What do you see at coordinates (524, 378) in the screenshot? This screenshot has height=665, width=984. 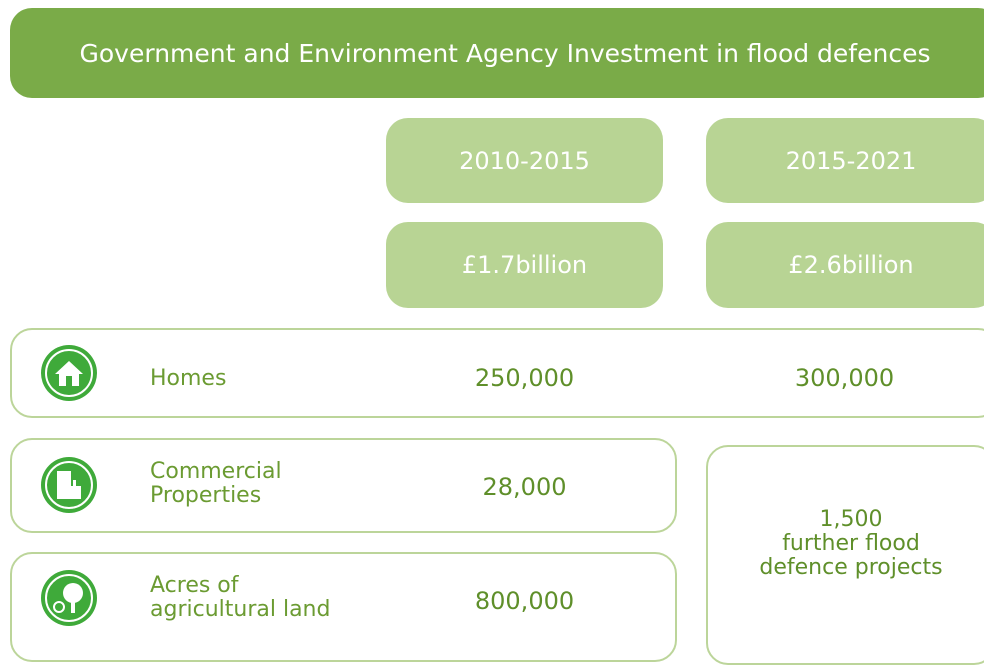 I see `row-value: 250,000` at bounding box center [524, 378].